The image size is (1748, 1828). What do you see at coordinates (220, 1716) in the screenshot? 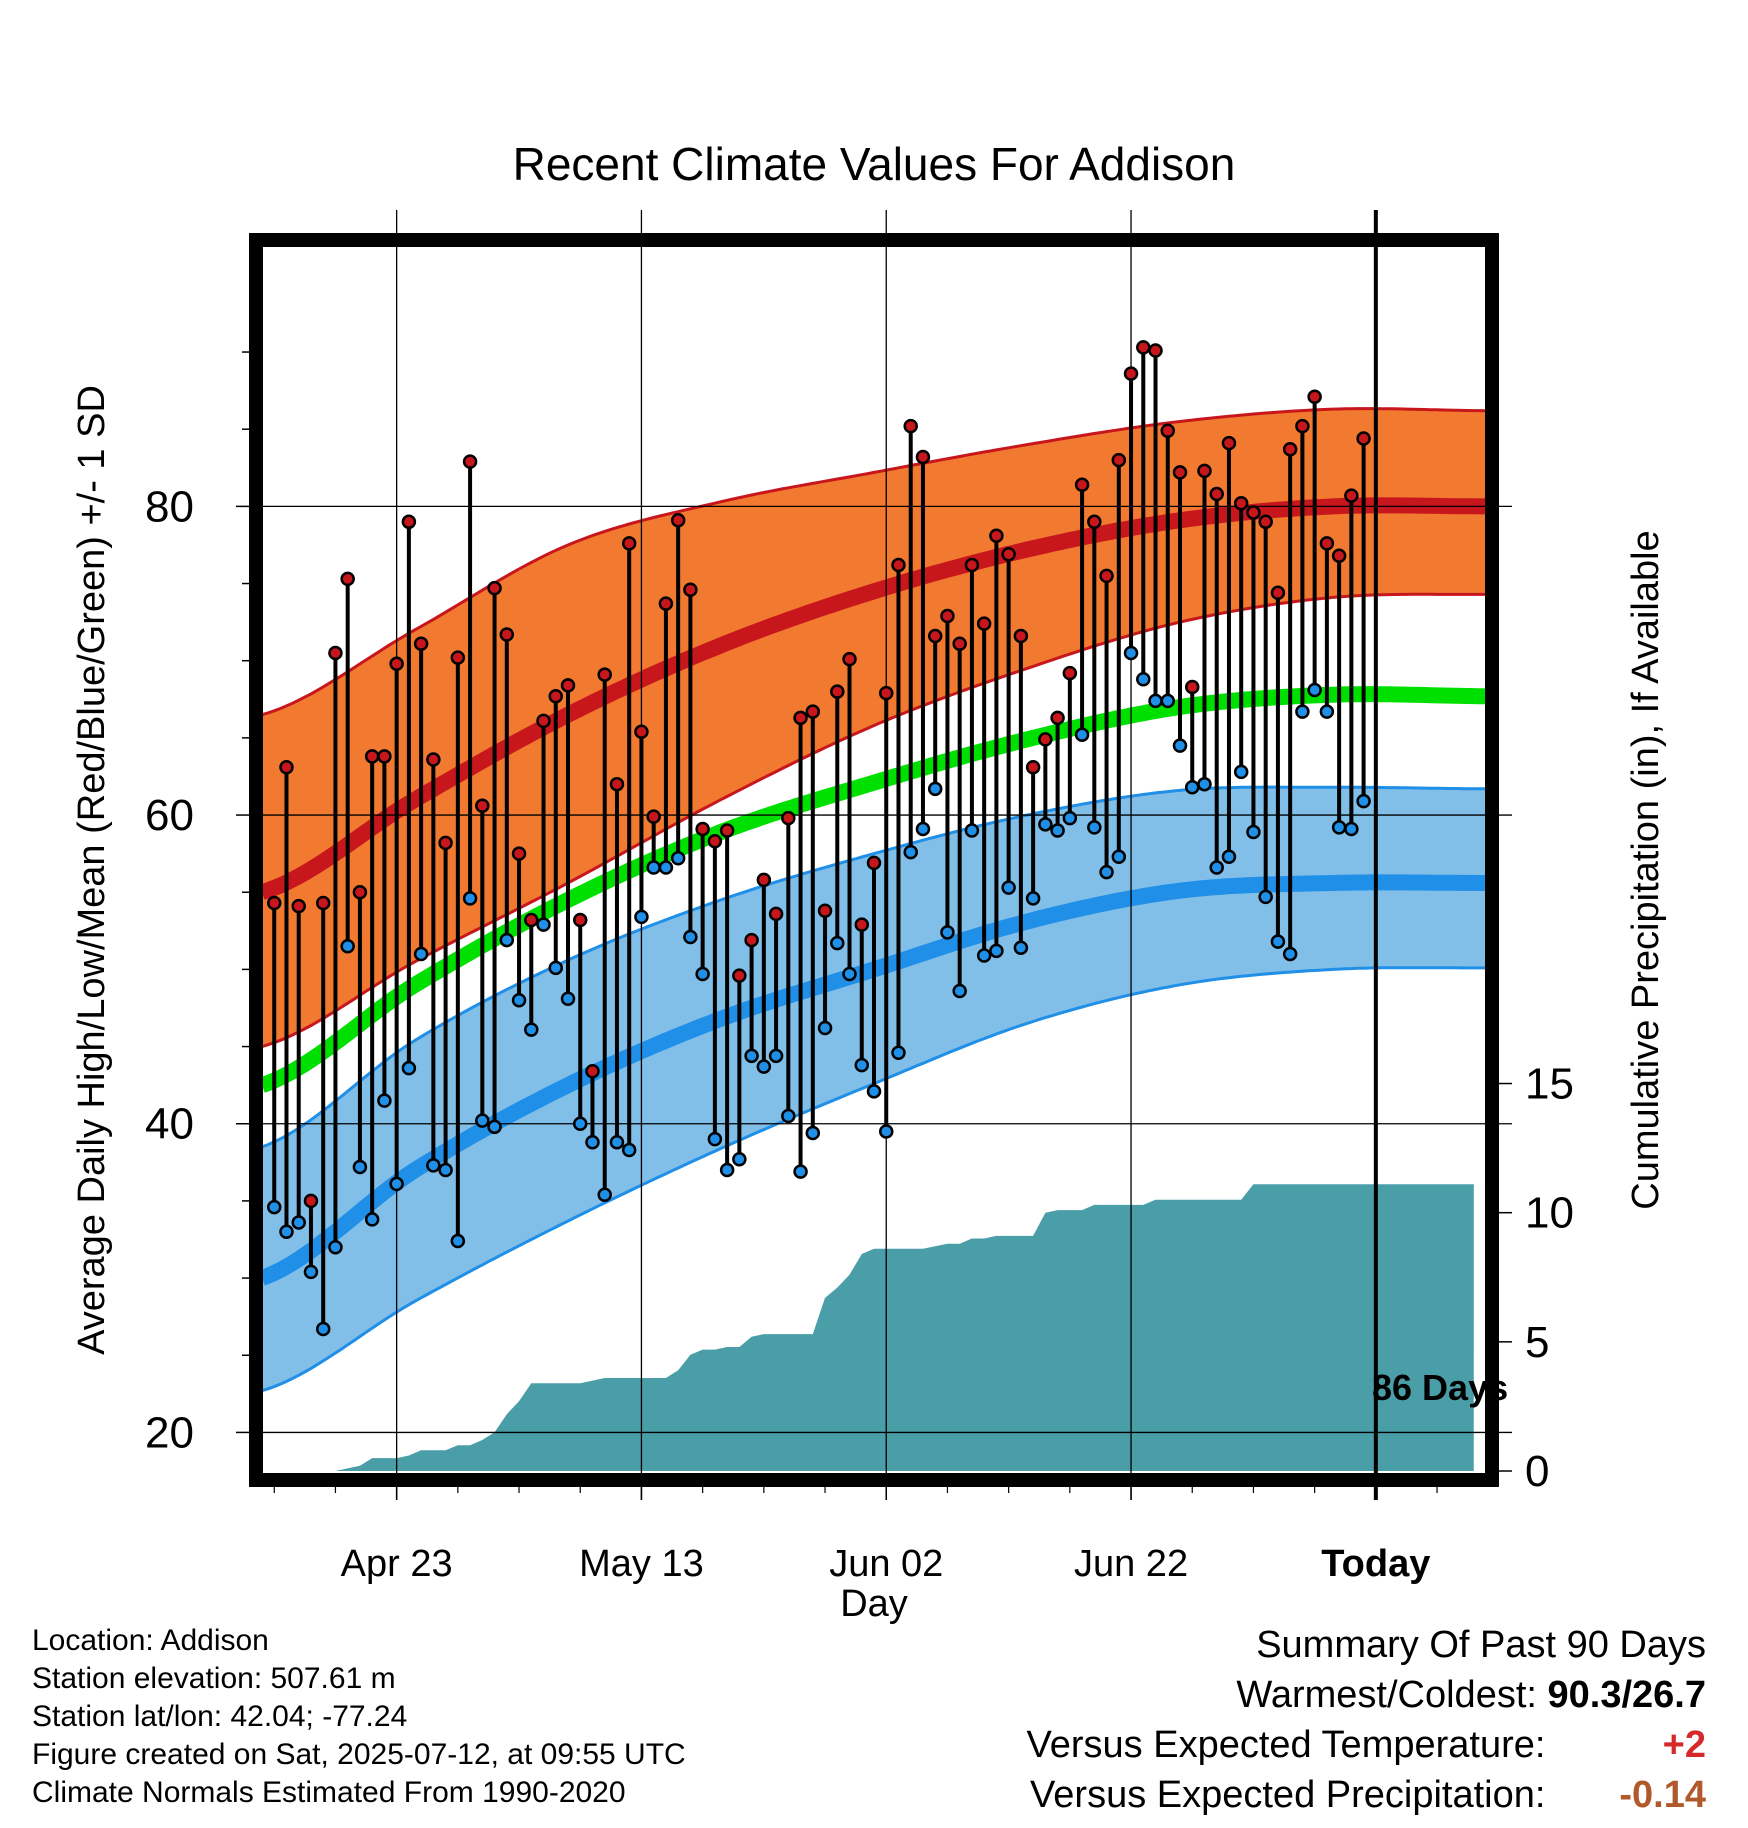
I see `latlon-text: Station lat/lon: 42.04; -77.24` at bounding box center [220, 1716].